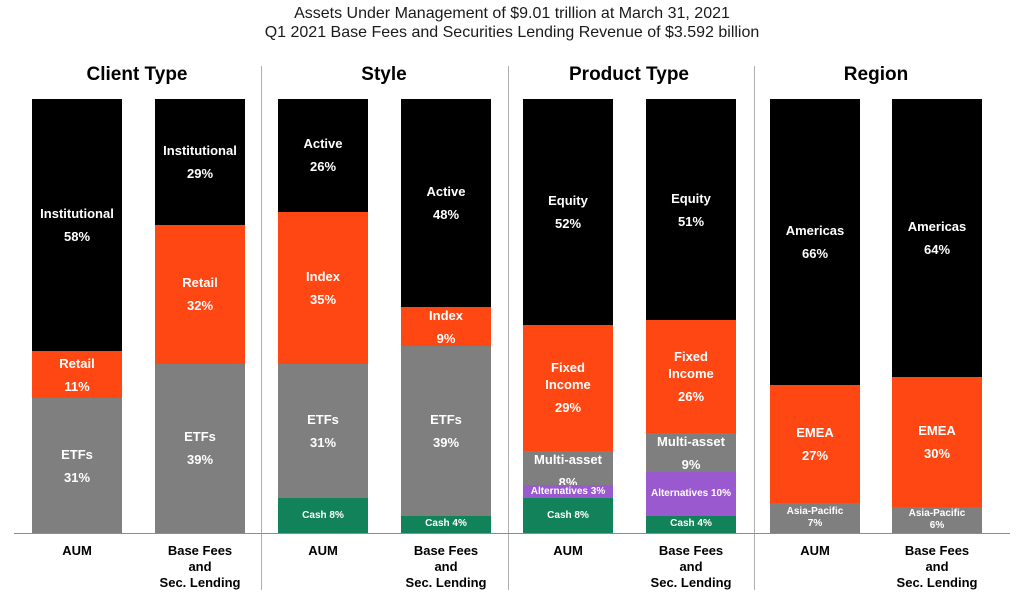 The height and width of the screenshot is (598, 1024). What do you see at coordinates (876, 74) in the screenshot?
I see `panel-title-region: Region` at bounding box center [876, 74].